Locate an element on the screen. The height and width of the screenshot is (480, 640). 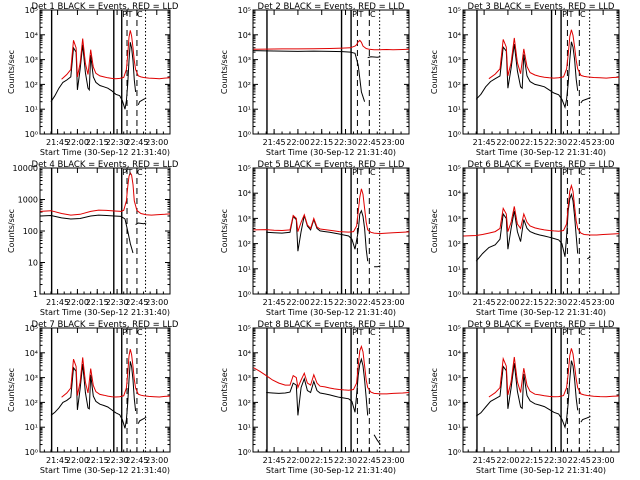
y-tick-label: 1000 is located at coordinates (28, 200).